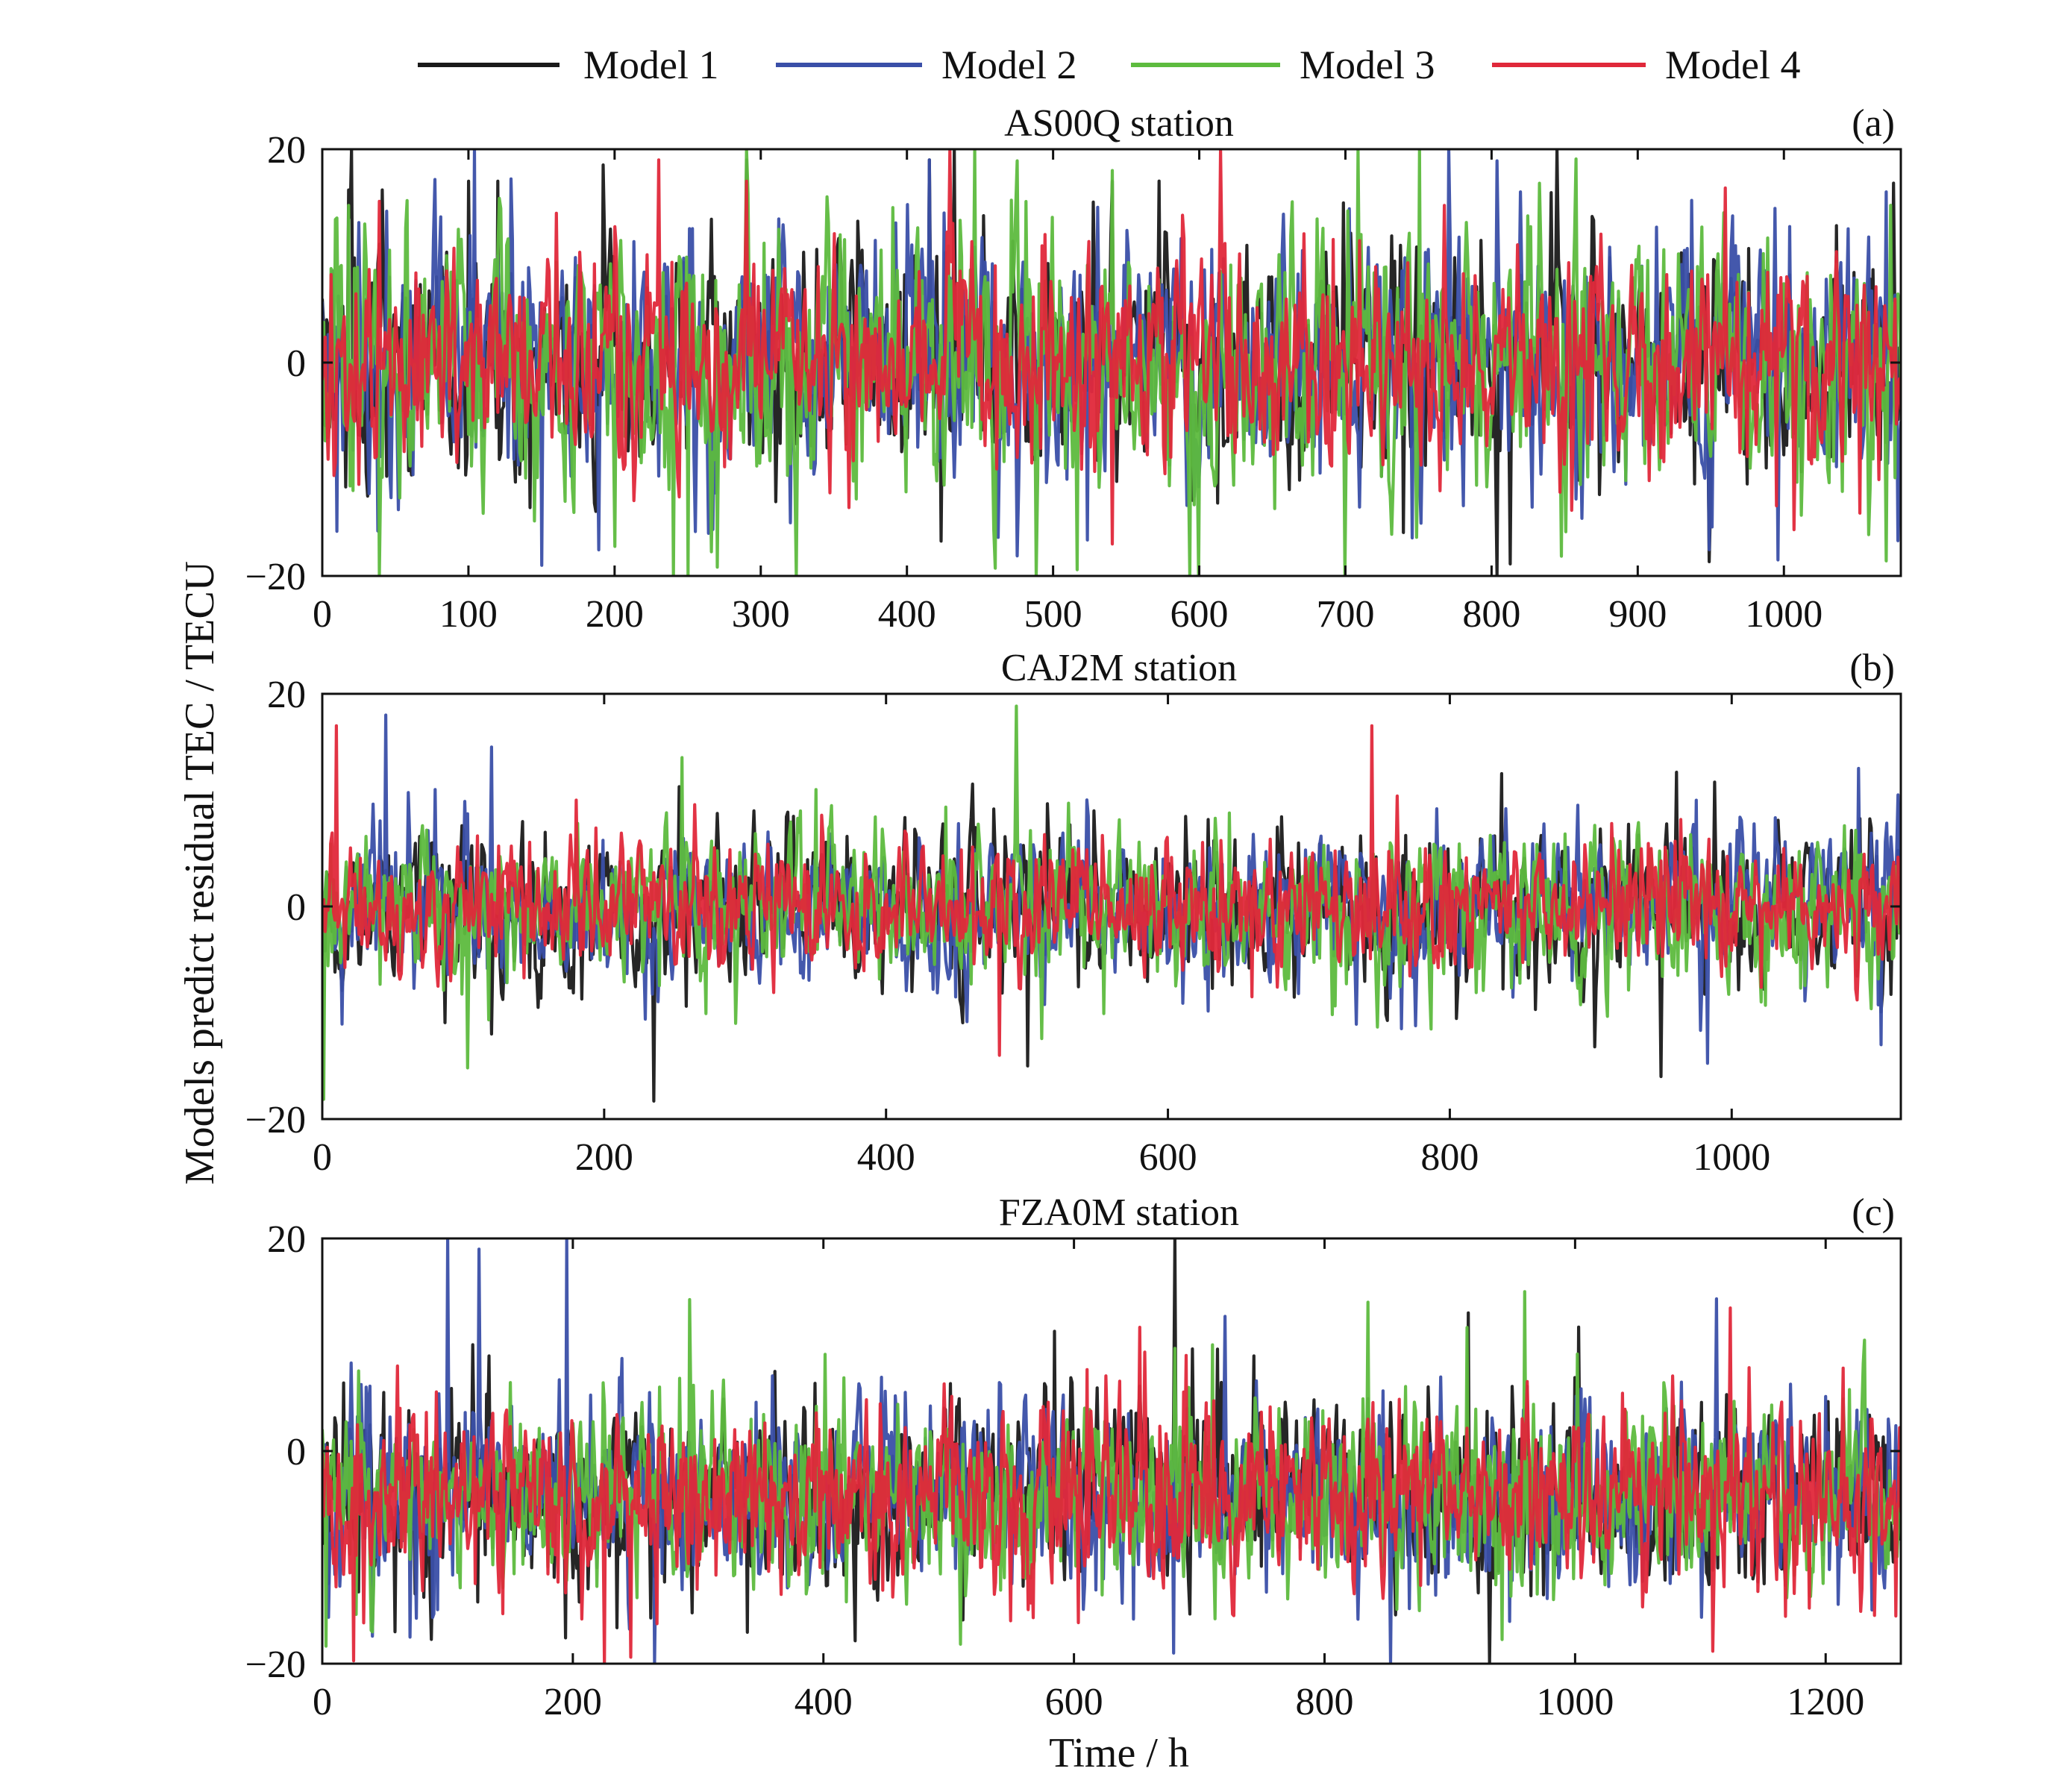 This screenshot has width=2056, height=1792. What do you see at coordinates (1119, 668) in the screenshot?
I see `panel-title: CAJ2M station` at bounding box center [1119, 668].